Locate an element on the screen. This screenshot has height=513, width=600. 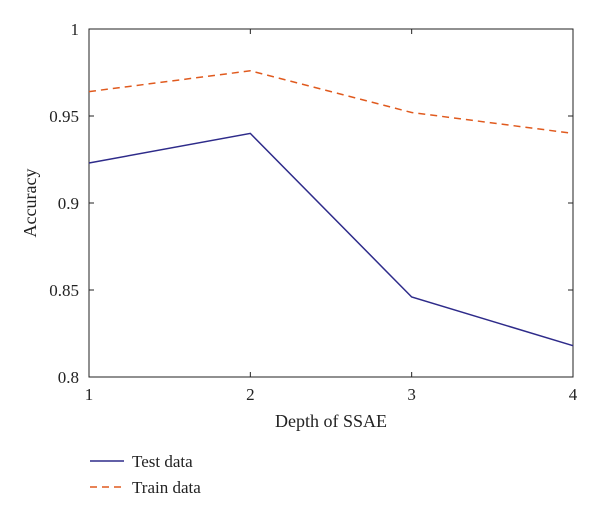
x-tick-label: 1 is located at coordinates (89, 394).